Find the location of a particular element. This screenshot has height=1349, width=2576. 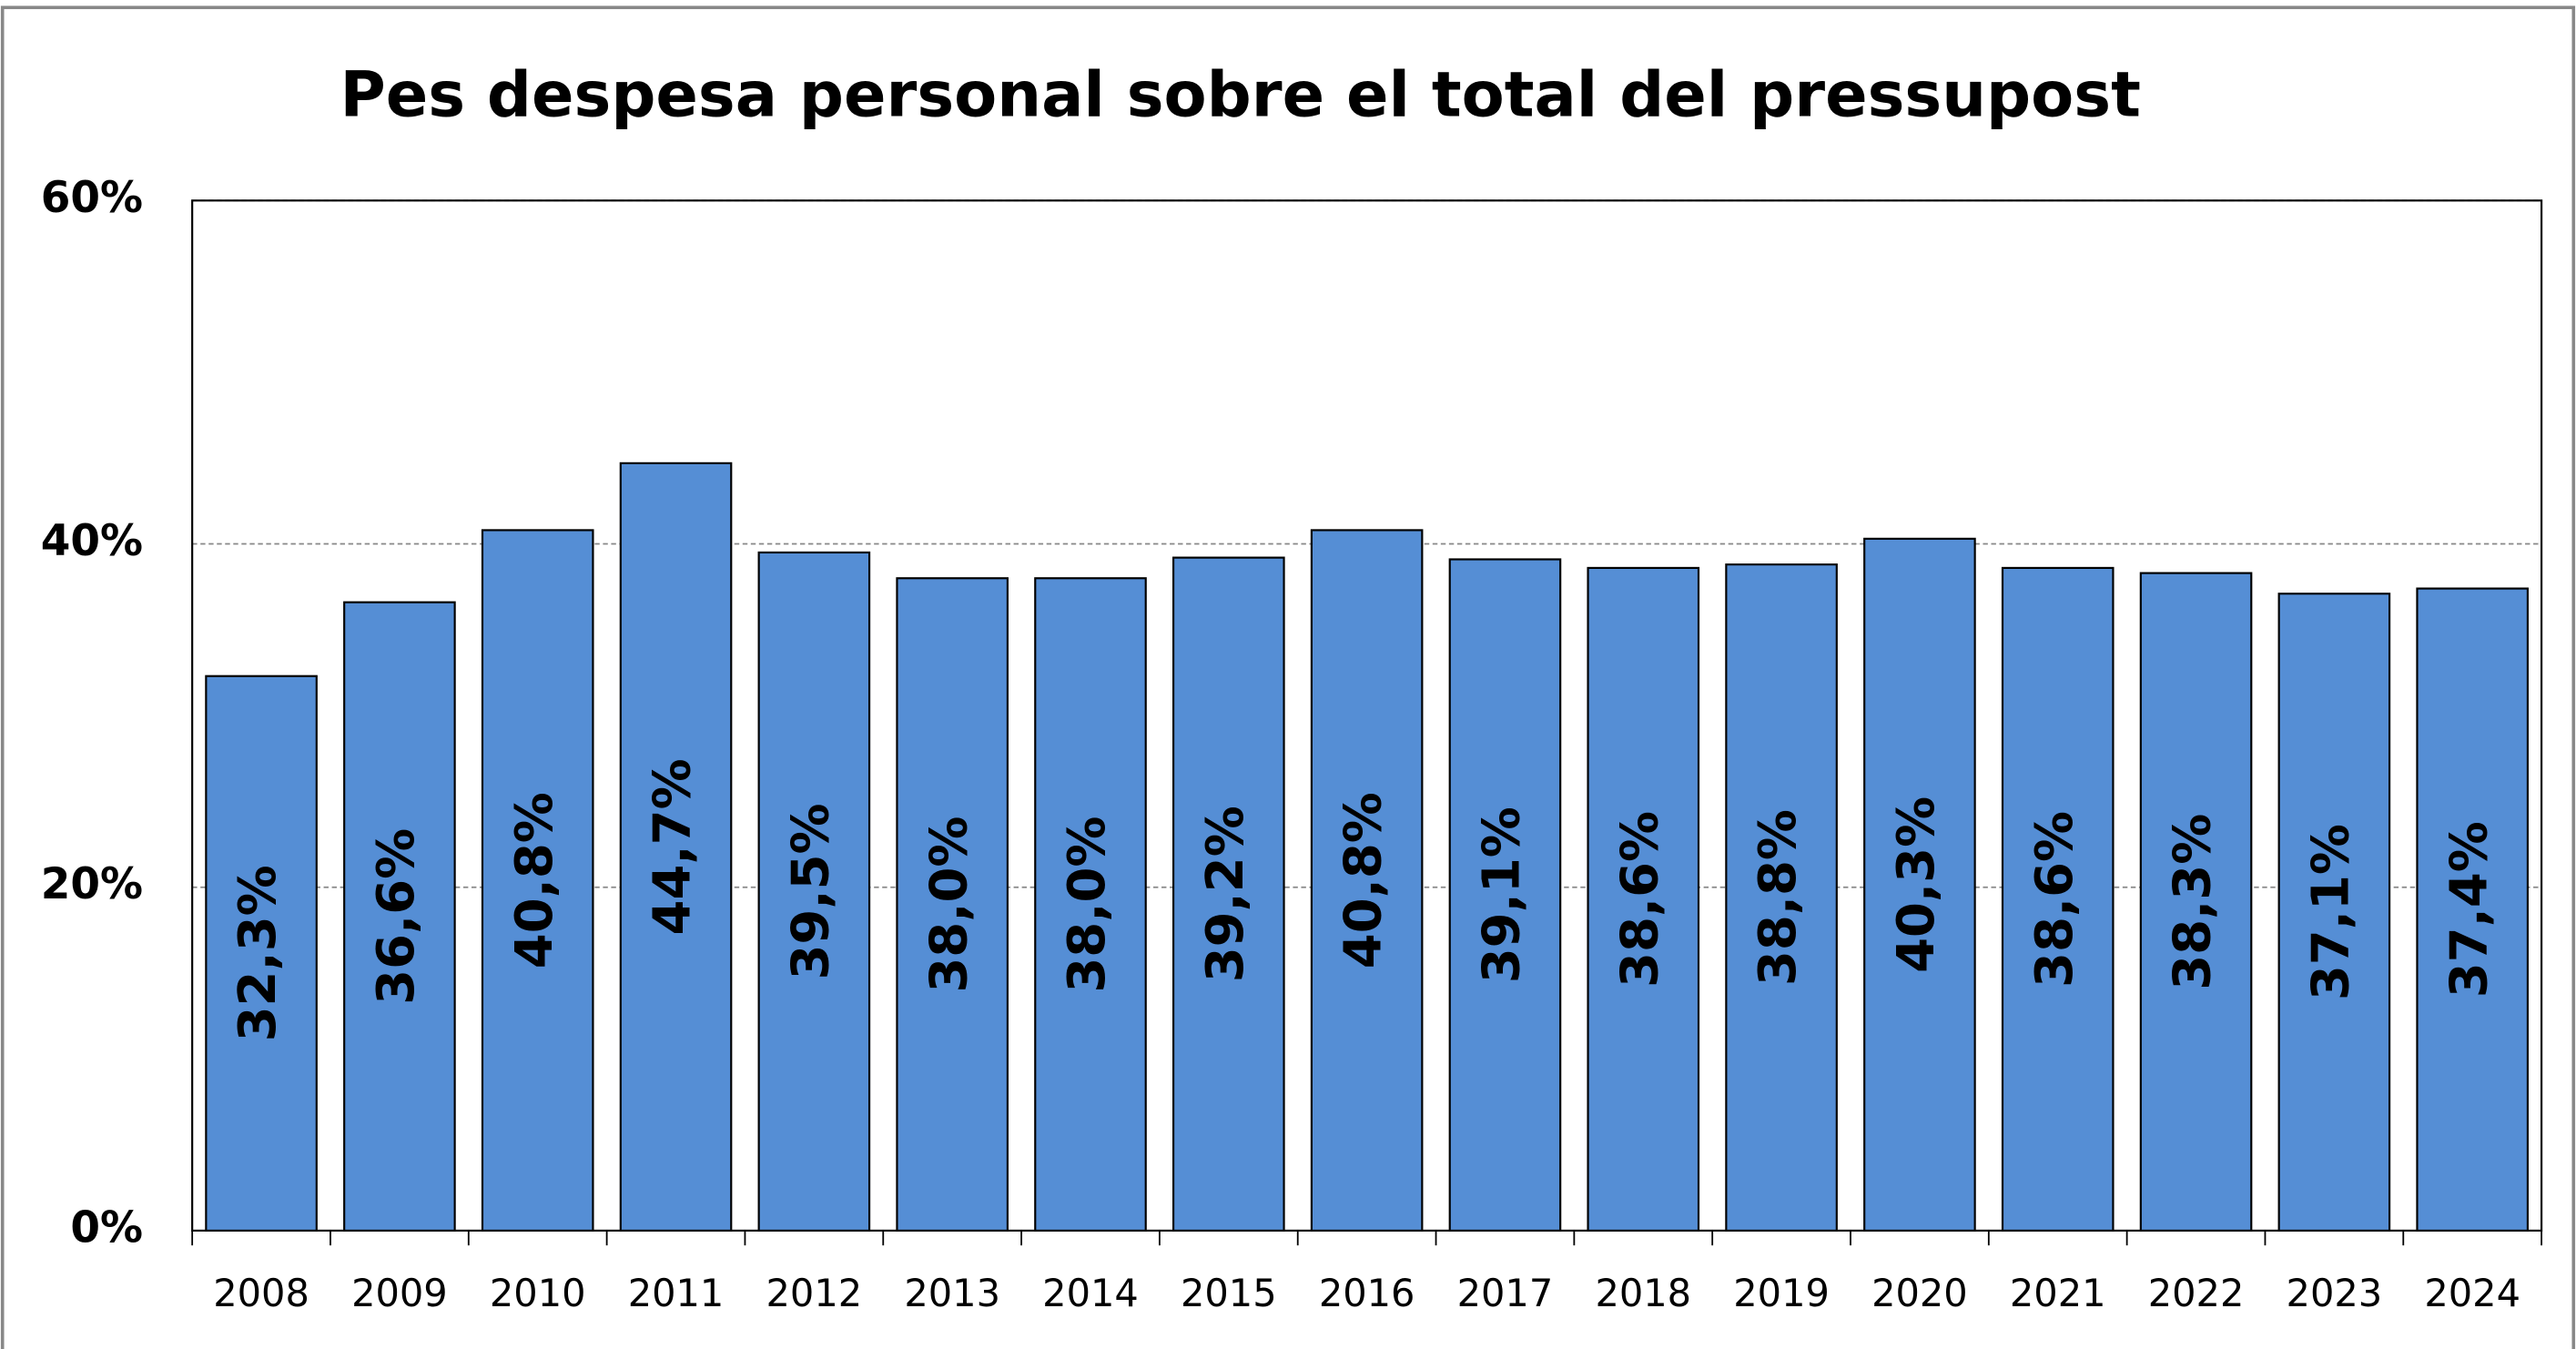

y-tick-label: 40% is located at coordinates (92, 541).